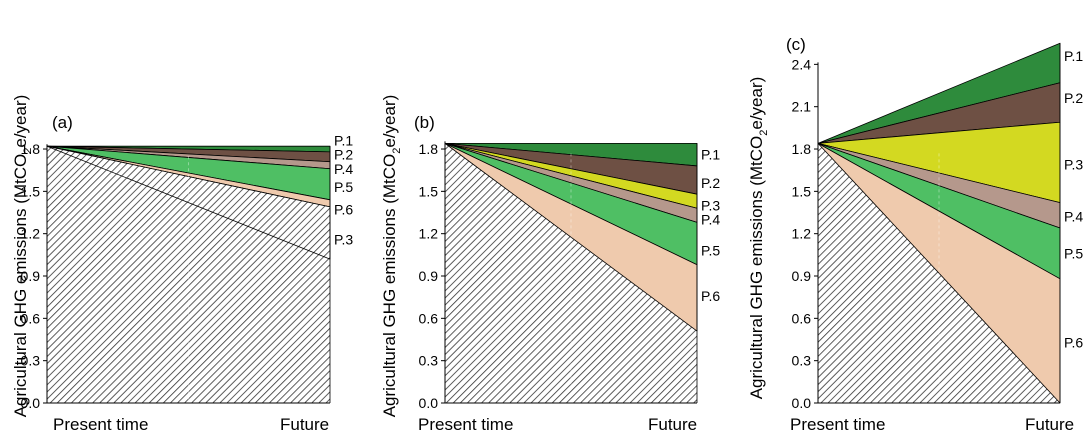 This screenshot has width=1091, height=436. I want to click on panel-label: (b), so click(424, 122).